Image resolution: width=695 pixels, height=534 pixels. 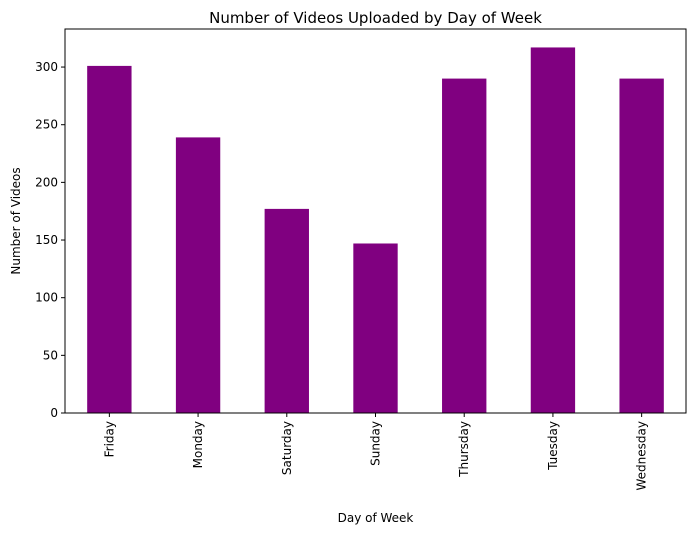 I want to click on x-axis-label: Day of Week, so click(x=376, y=518).